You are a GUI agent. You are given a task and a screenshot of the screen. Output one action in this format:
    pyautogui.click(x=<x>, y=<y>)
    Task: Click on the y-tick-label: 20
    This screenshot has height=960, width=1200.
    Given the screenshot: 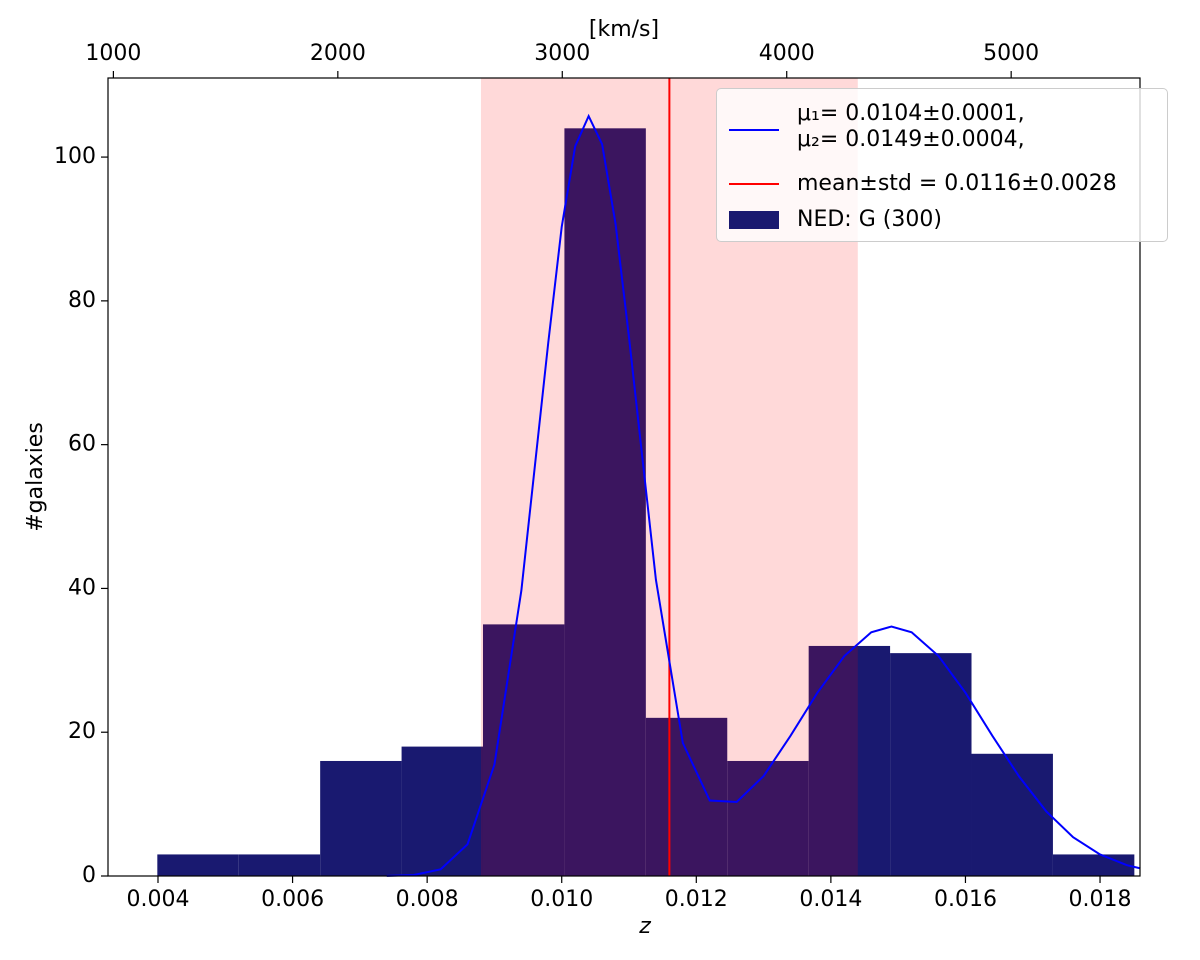 What is the action you would take?
    pyautogui.click(x=82, y=731)
    